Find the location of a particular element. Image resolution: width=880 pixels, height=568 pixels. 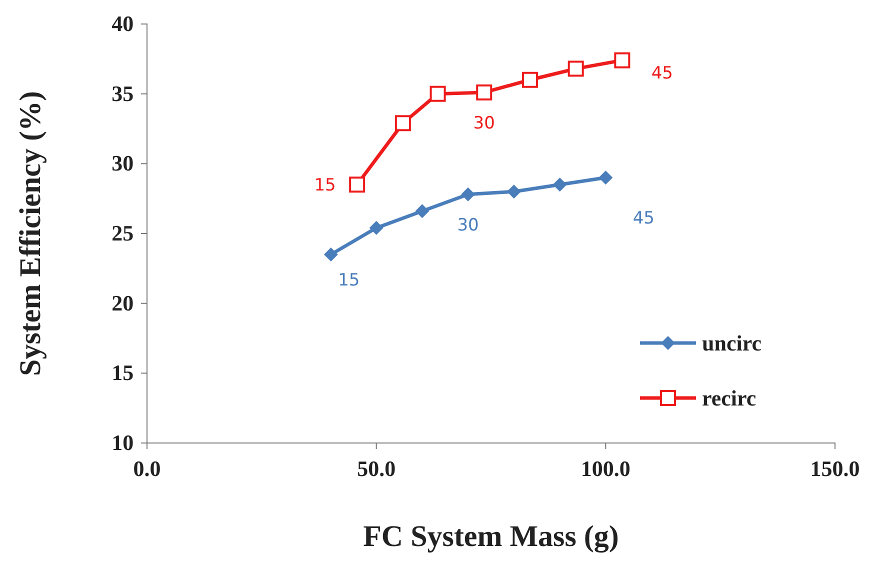

y-tick-label: 40 is located at coordinates (123, 23).